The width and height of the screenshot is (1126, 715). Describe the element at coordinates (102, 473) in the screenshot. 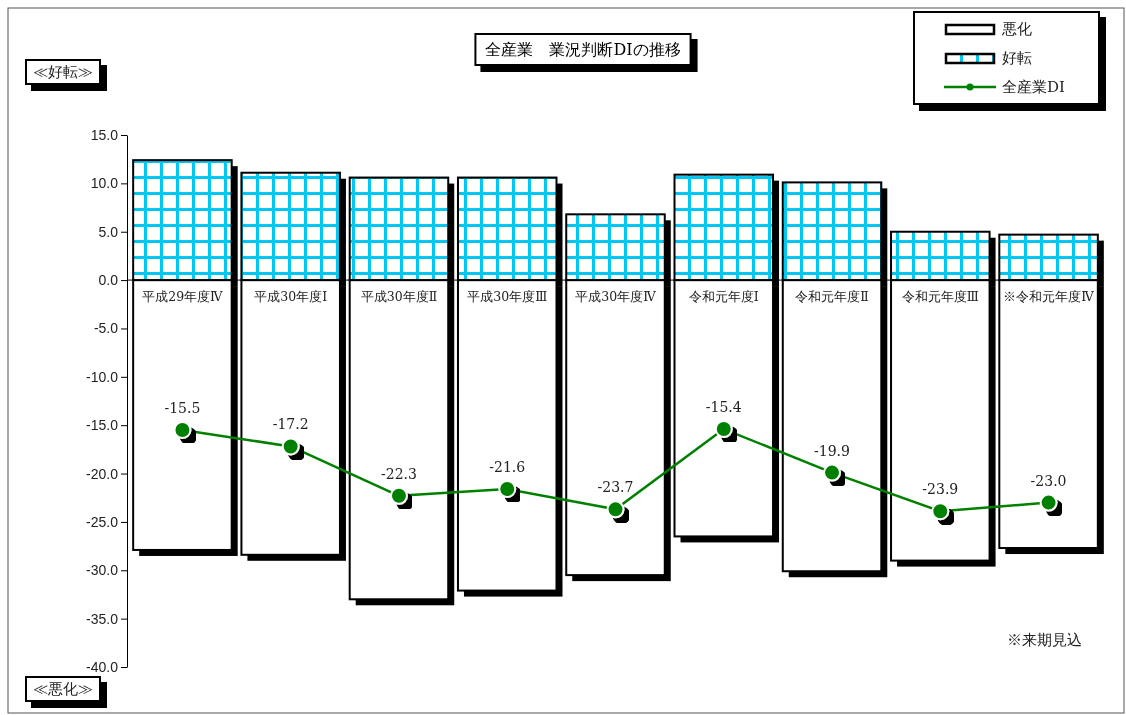

I see `y-tick-label: -20.0` at that location.